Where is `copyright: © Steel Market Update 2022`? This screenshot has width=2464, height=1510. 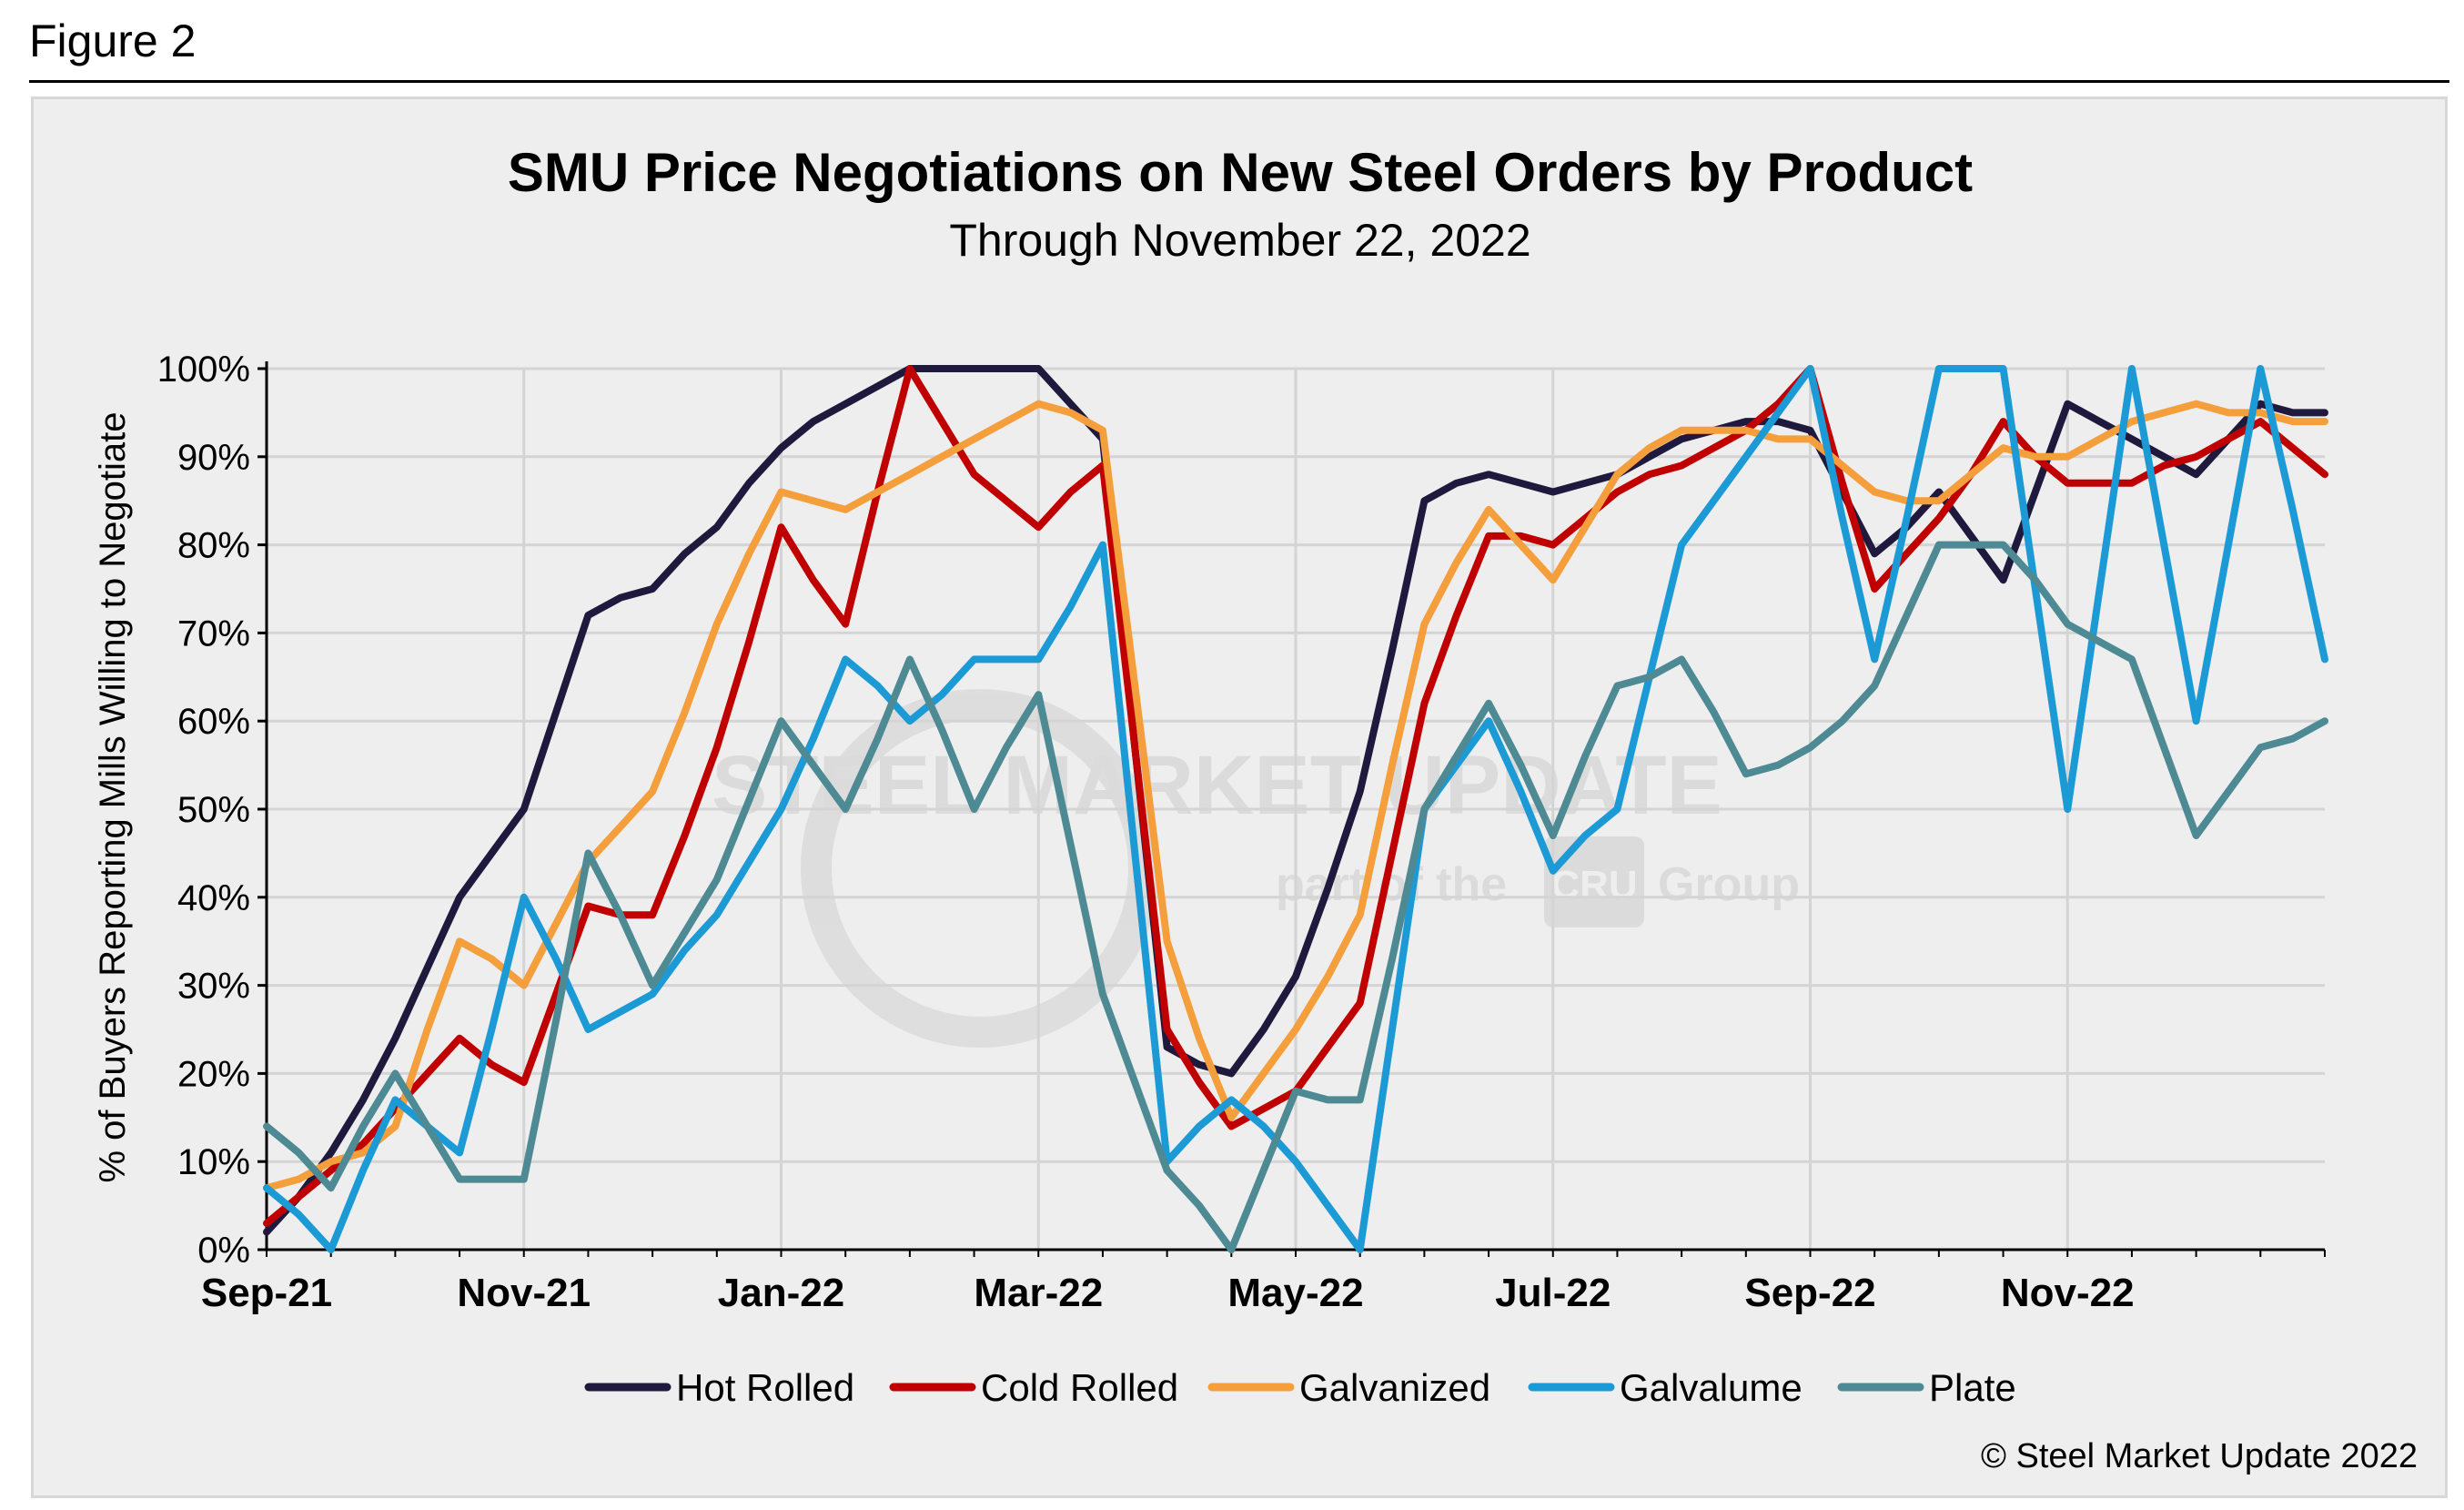 copyright: © Steel Market Update 2022 is located at coordinates (2199, 1456).